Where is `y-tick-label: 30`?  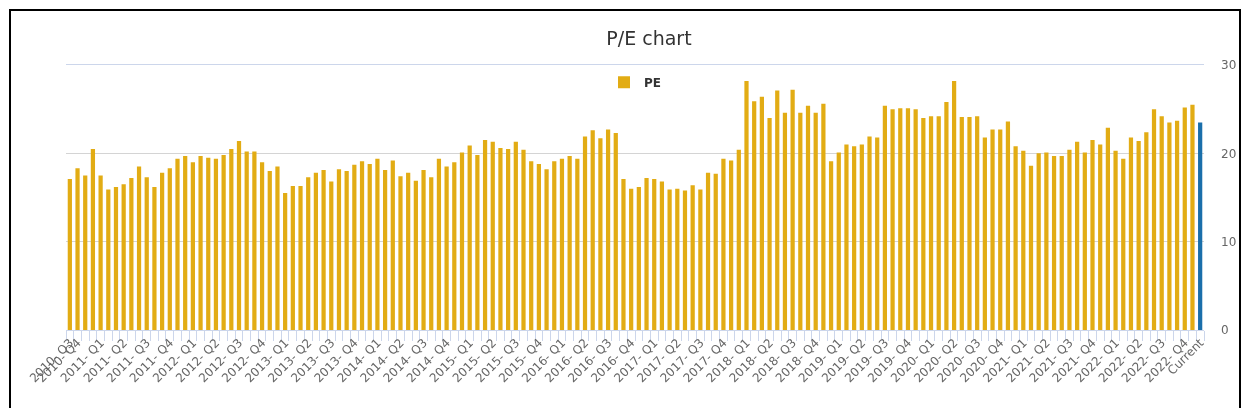 y-tick-label: 30 is located at coordinates (1229, 65).